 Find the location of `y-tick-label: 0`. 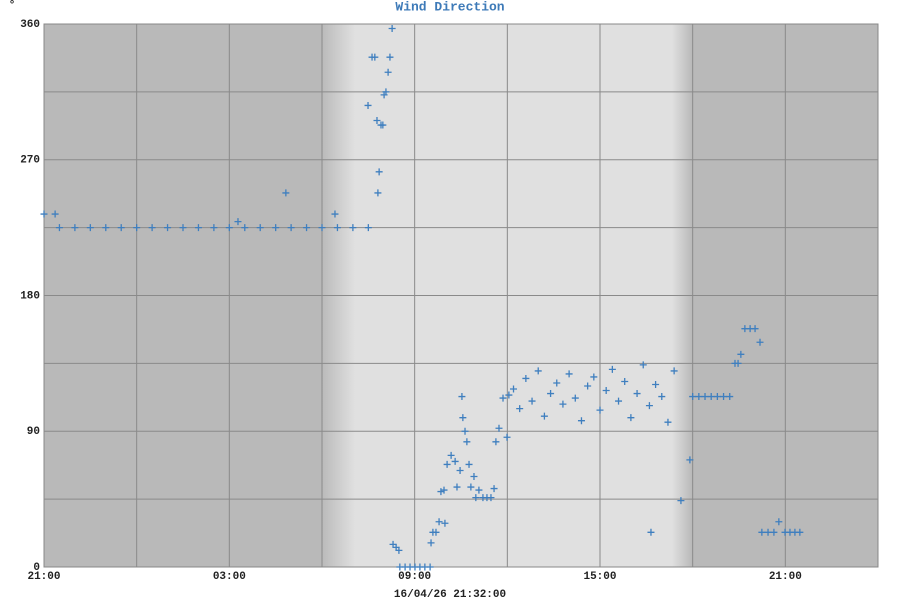

y-tick-label: 0 is located at coordinates (36, 568).